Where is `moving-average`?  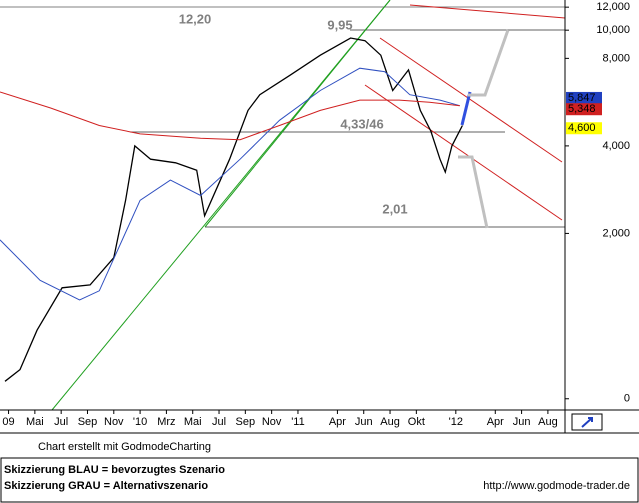 moving-average is located at coordinates (230, 116).